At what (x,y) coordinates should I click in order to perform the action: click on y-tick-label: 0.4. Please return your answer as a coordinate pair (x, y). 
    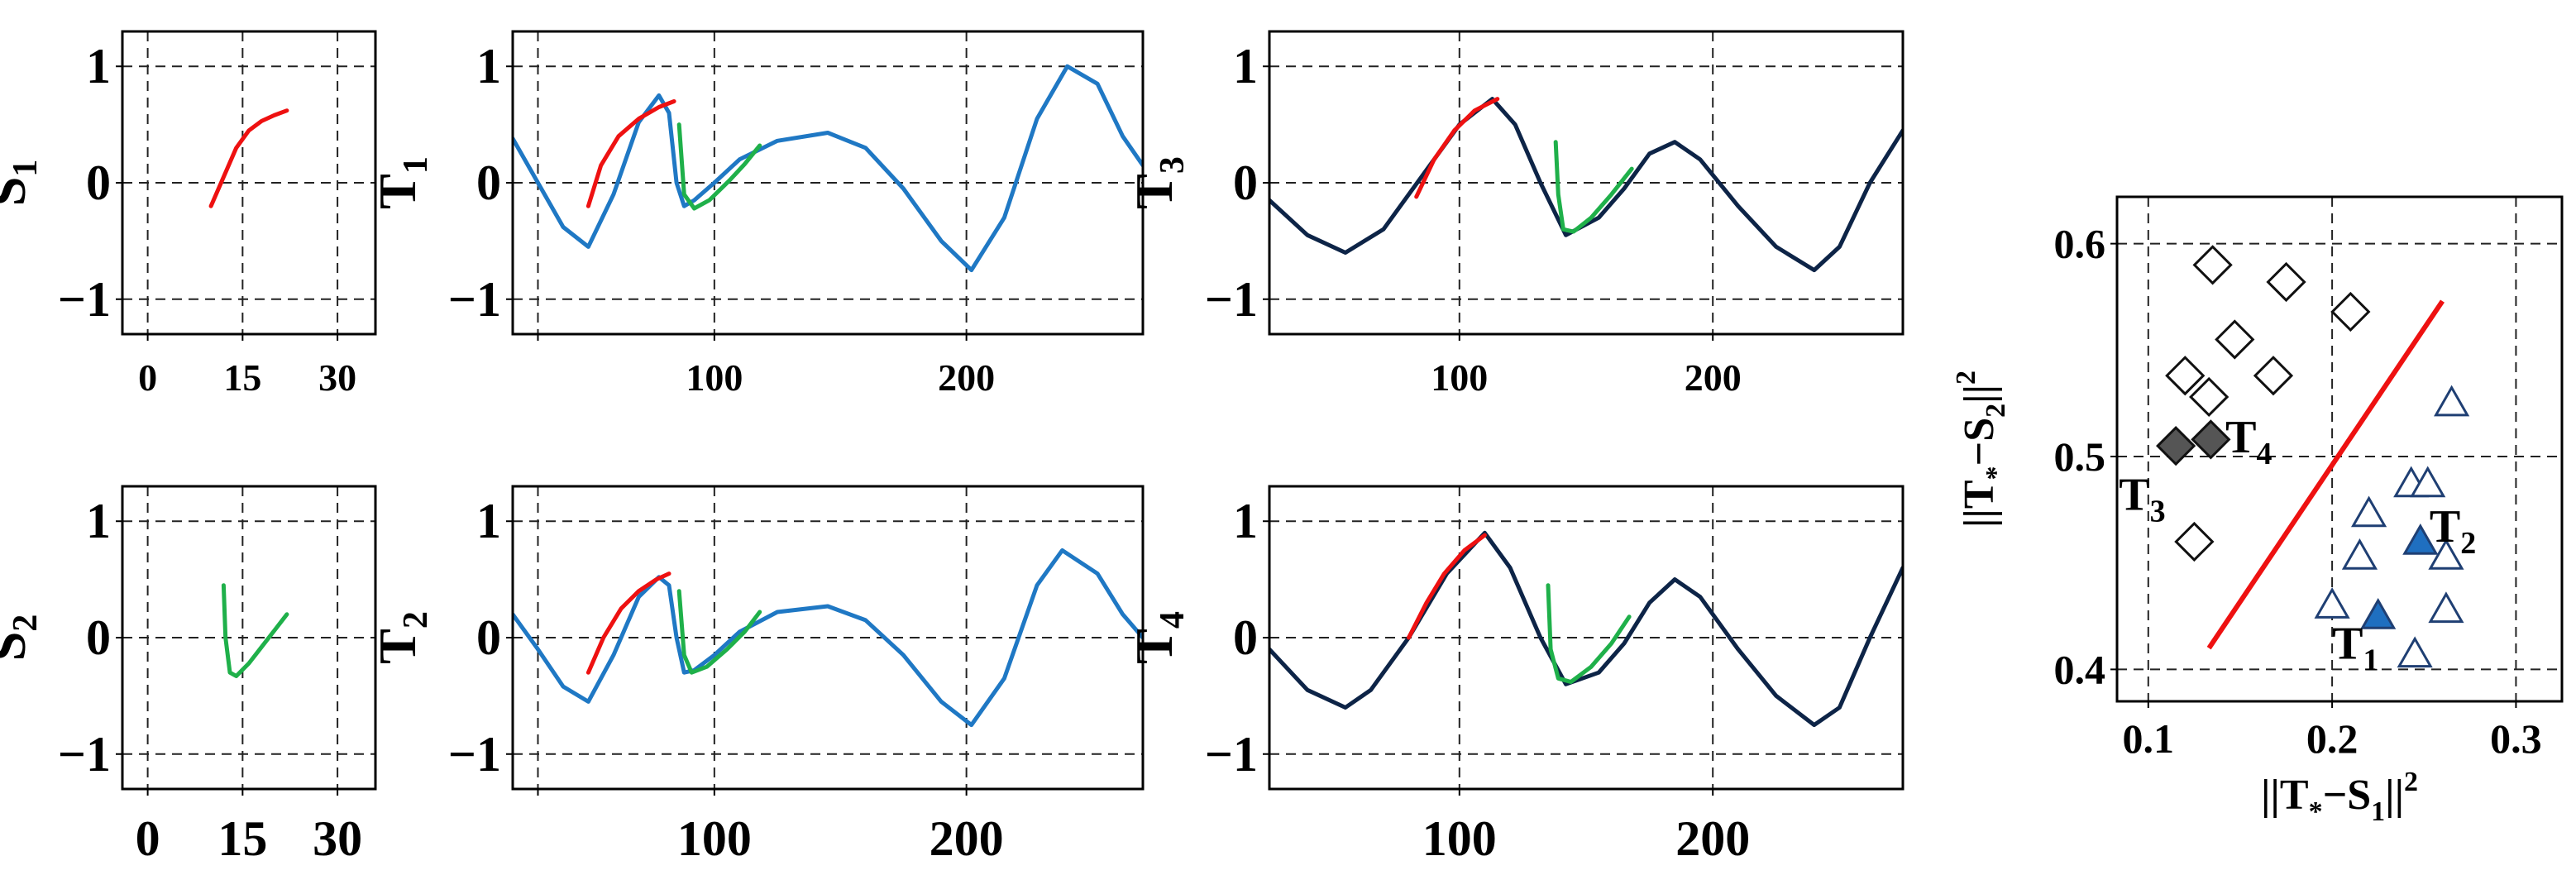
    Looking at the image, I should click on (2080, 669).